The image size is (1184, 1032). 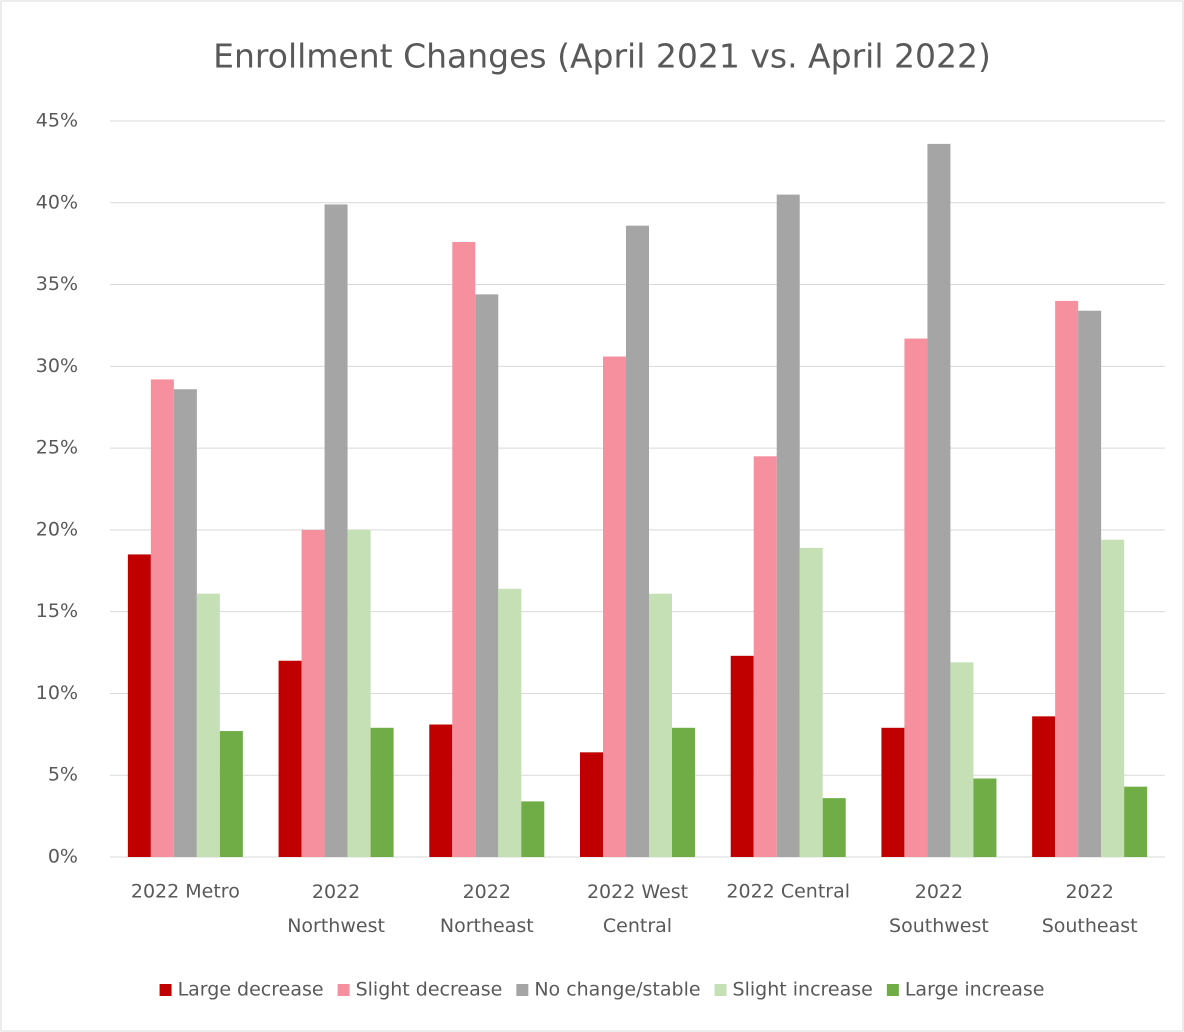 I want to click on y-tick-label: 20%, so click(x=57, y=529).